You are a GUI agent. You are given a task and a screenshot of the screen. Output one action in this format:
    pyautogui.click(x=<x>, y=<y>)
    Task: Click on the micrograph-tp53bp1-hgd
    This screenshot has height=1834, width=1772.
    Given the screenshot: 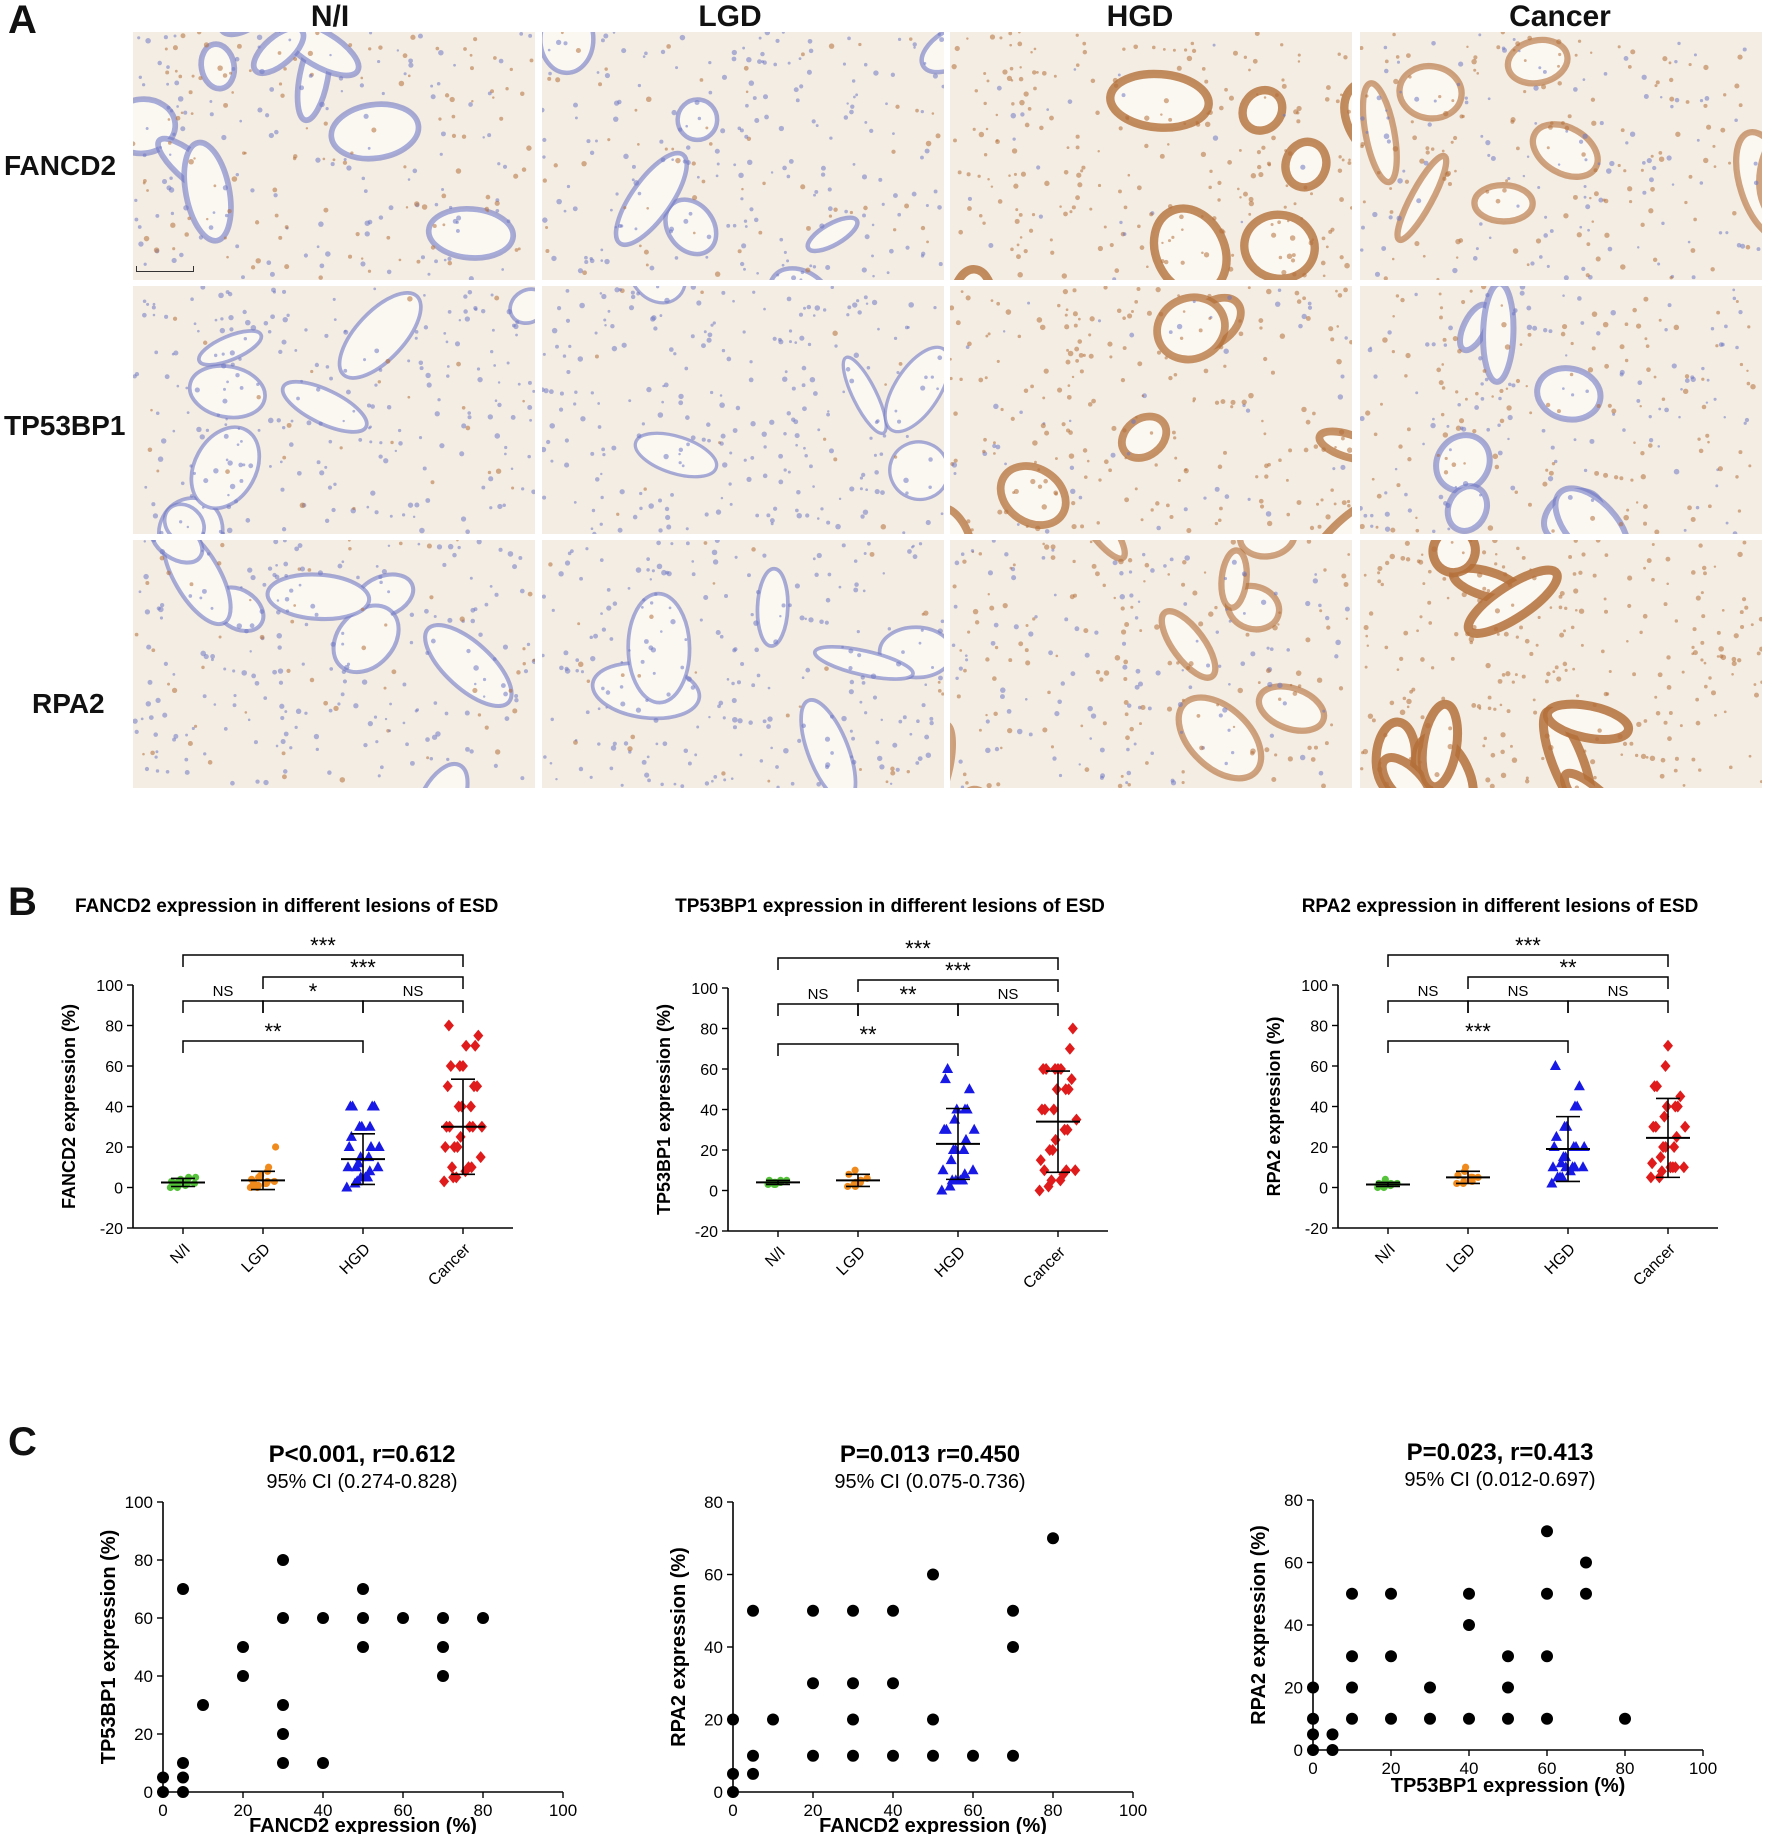 What is the action you would take?
    pyautogui.click(x=1151, y=410)
    